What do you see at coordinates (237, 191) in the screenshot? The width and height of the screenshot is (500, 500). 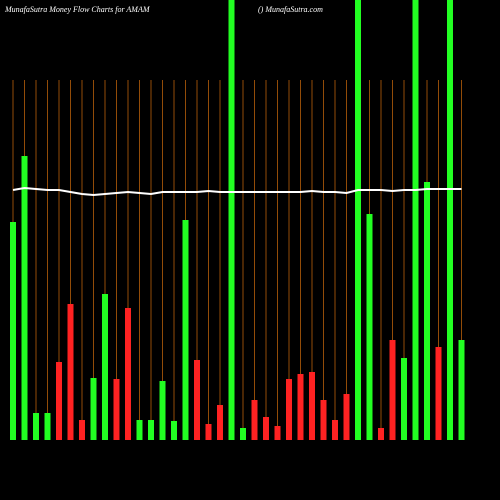 I see `money-flow-line` at bounding box center [237, 191].